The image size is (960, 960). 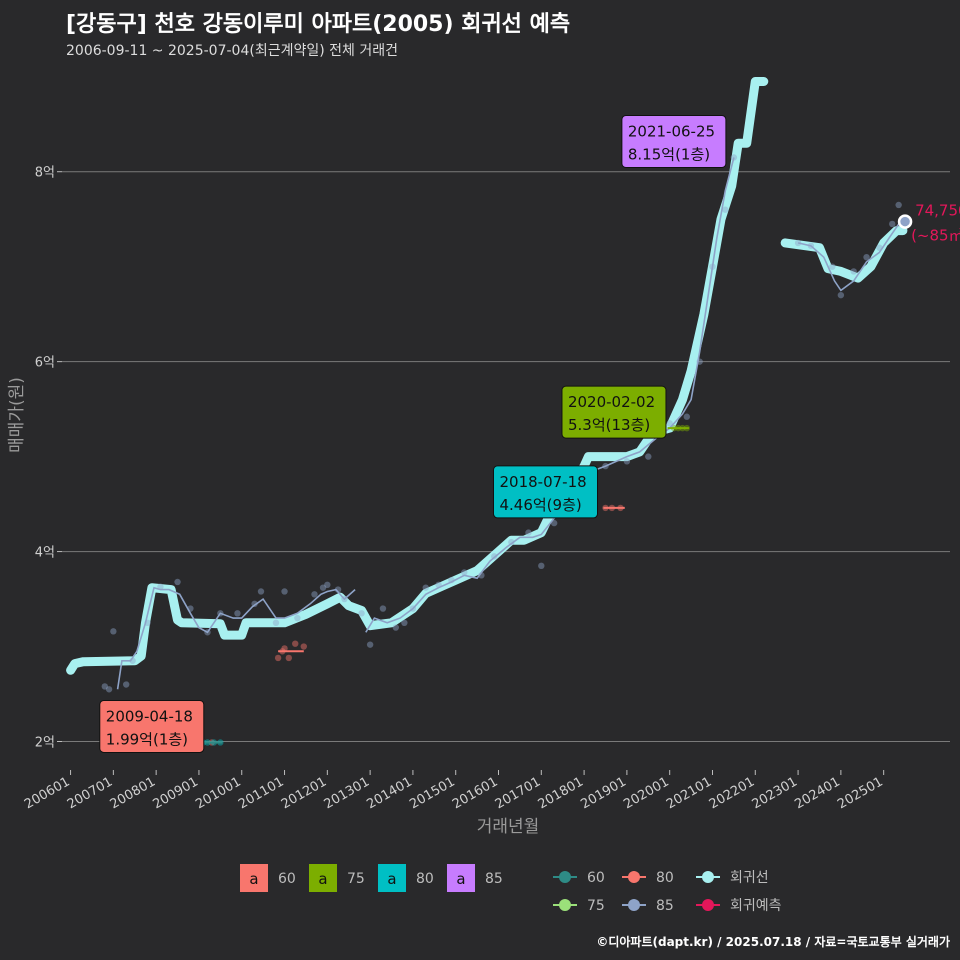 What do you see at coordinates (47, 793) in the screenshot?
I see `x-tick-label: 200601` at bounding box center [47, 793].